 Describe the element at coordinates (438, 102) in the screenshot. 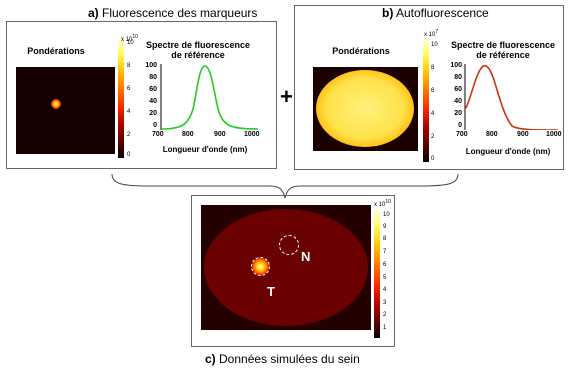

I see `panel-b-colorbar-ticks: 10 8 6 4 2 0` at that location.